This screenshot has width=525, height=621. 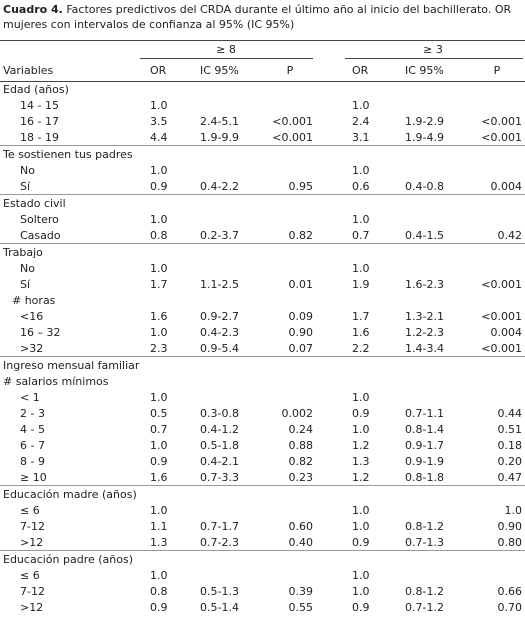 I want to click on row-label: 8 - 9, so click(x=32, y=461).